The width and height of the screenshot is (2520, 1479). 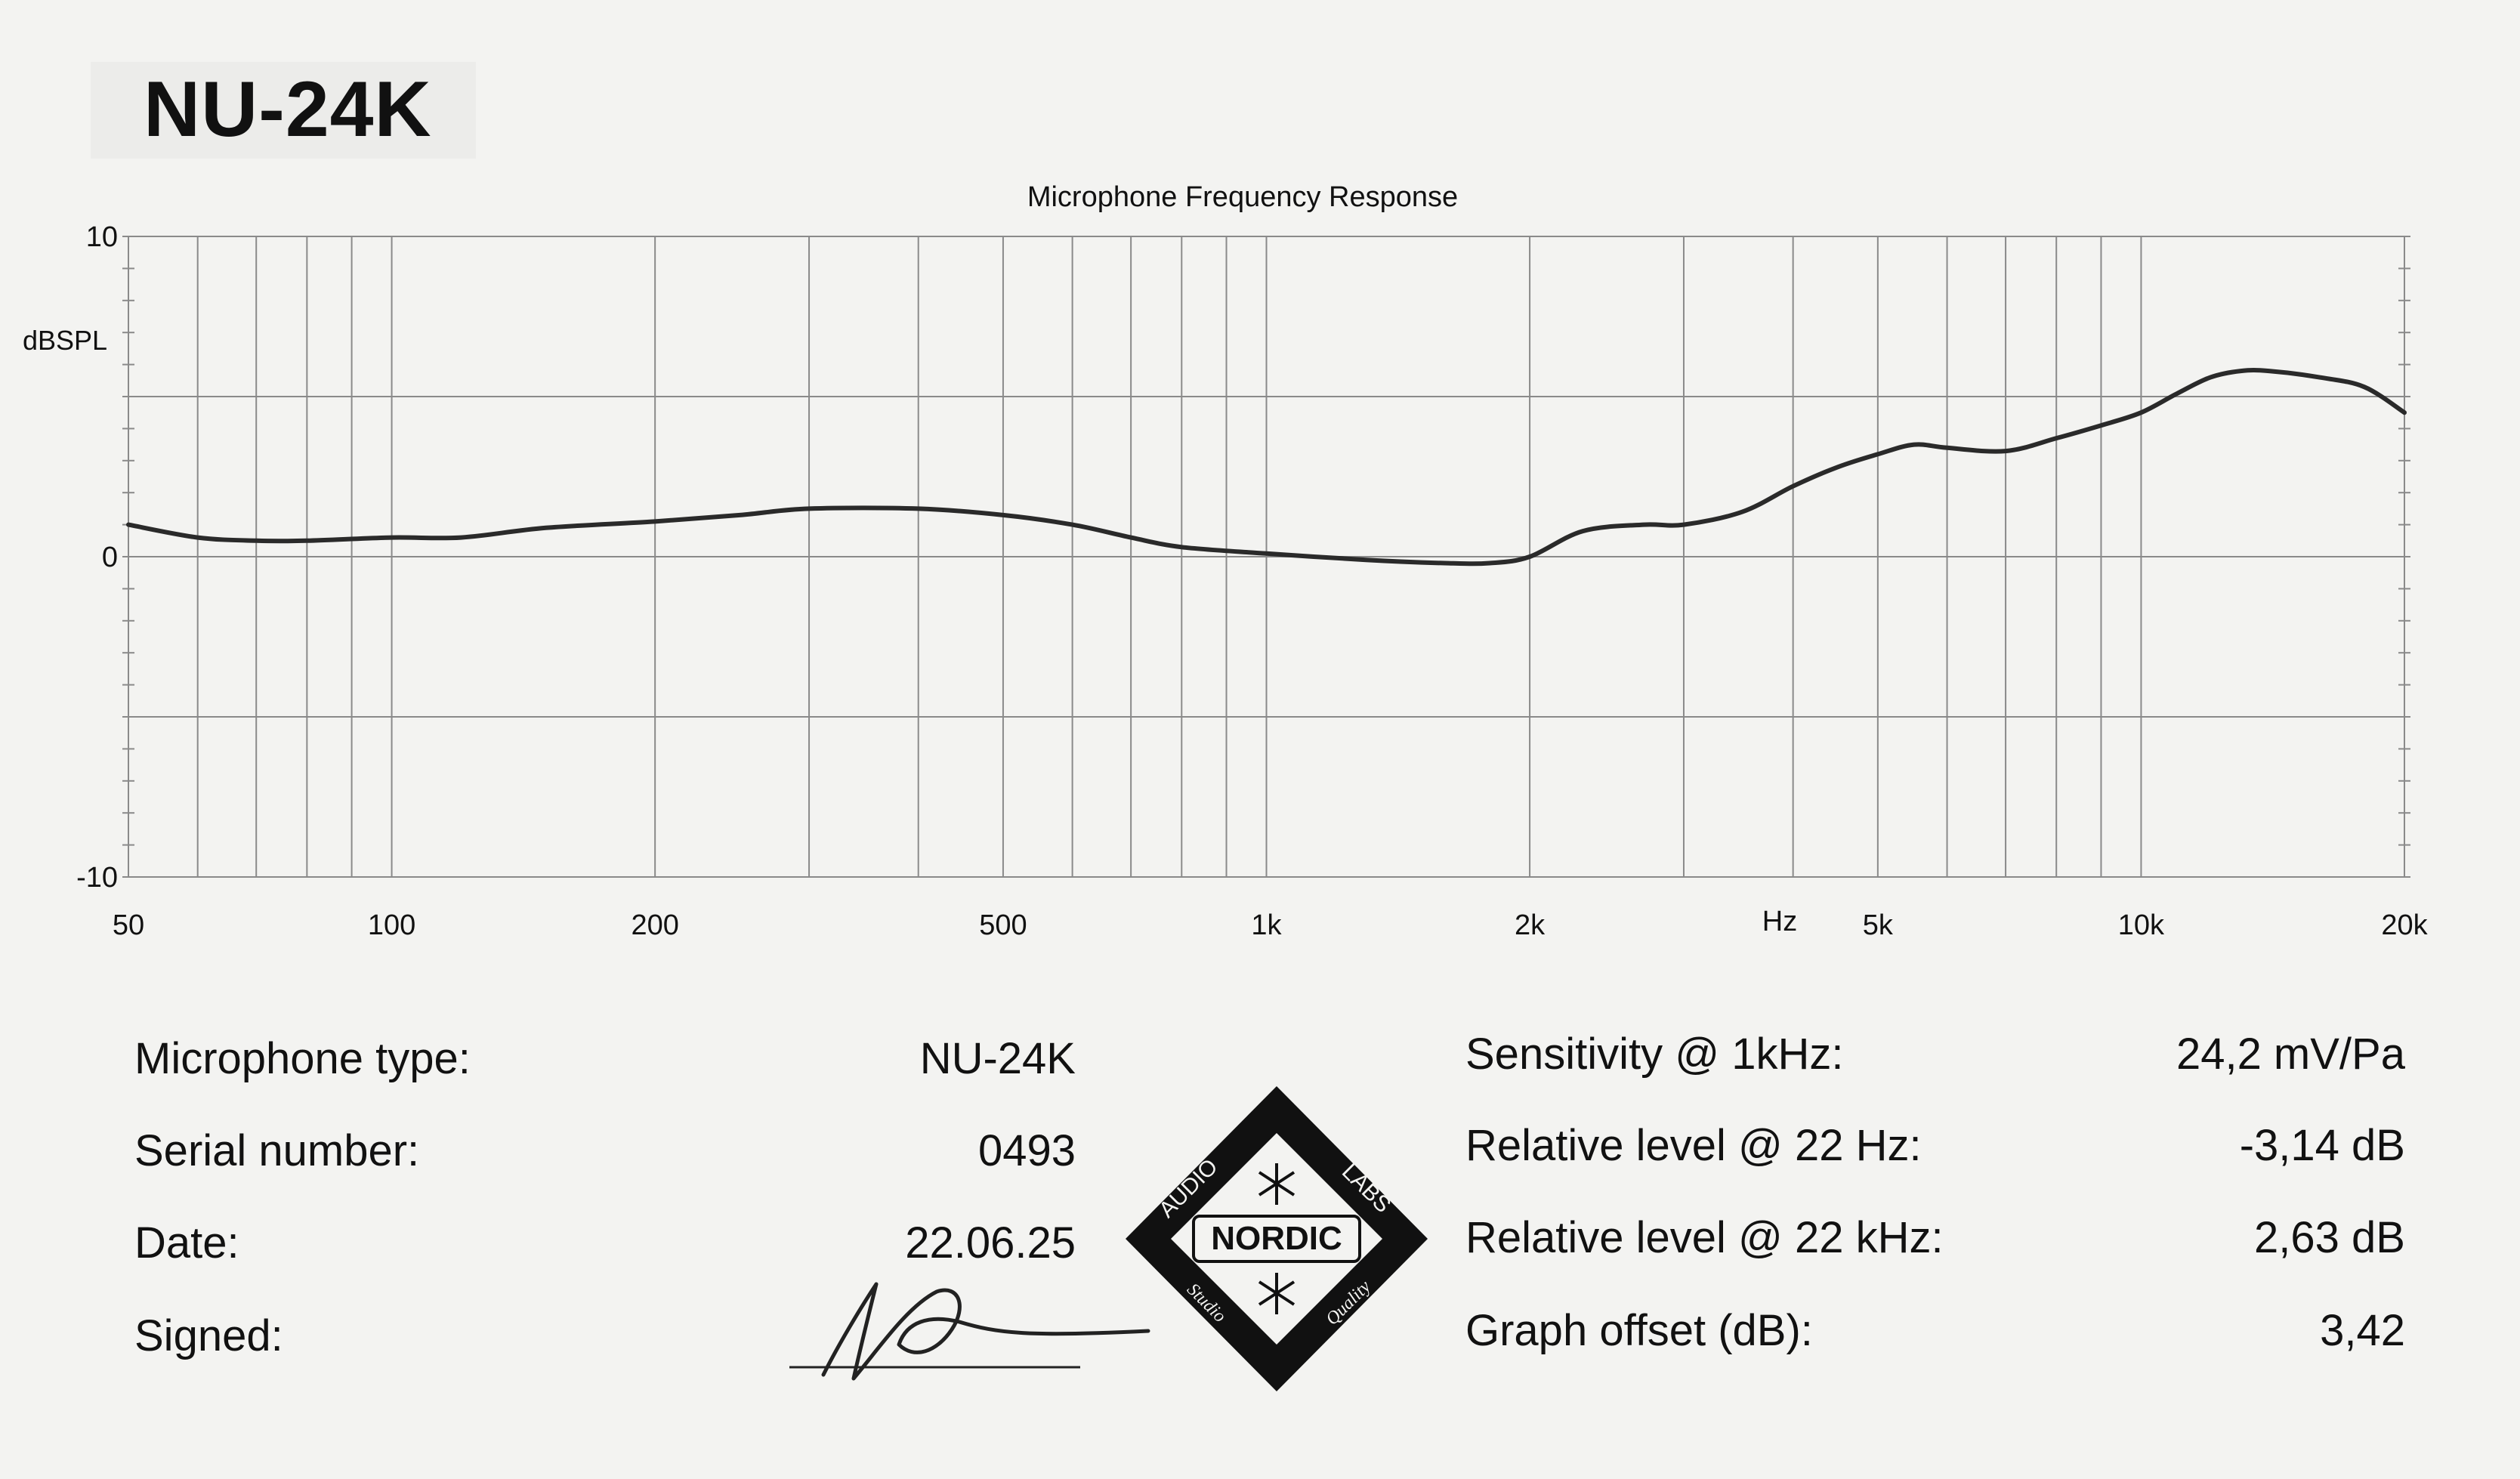 What do you see at coordinates (65, 340) in the screenshot?
I see `y-axis-label: dBSPL` at bounding box center [65, 340].